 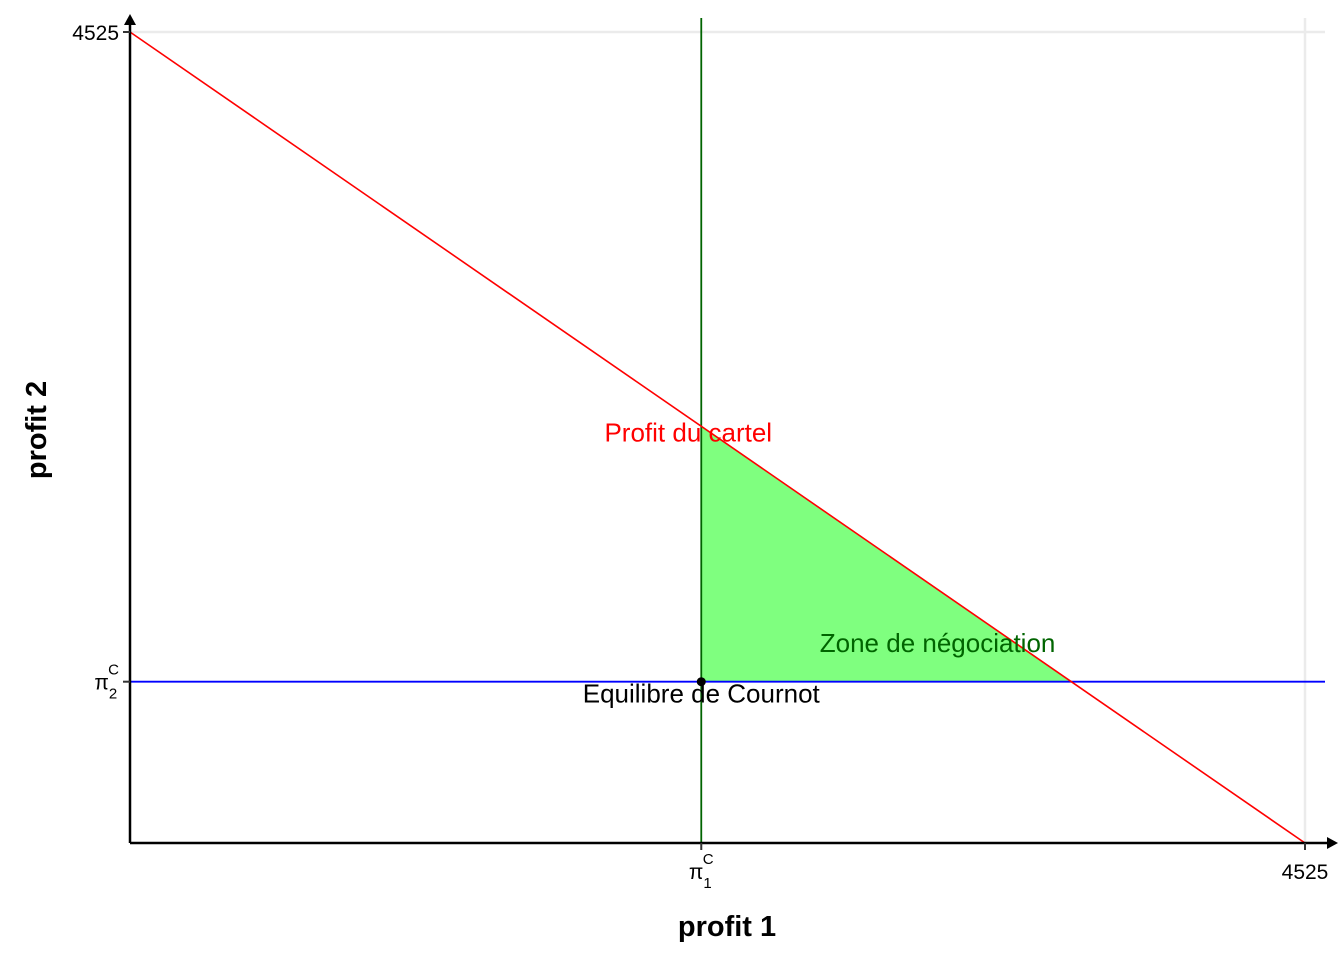 What do you see at coordinates (727, 927) in the screenshot?
I see `x-axis-title: profit 1` at bounding box center [727, 927].